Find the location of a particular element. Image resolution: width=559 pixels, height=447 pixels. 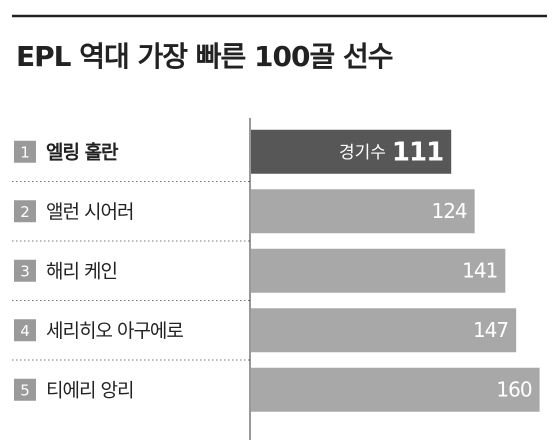

category-label: 세리히오 아구에로 is located at coordinates (114, 331).